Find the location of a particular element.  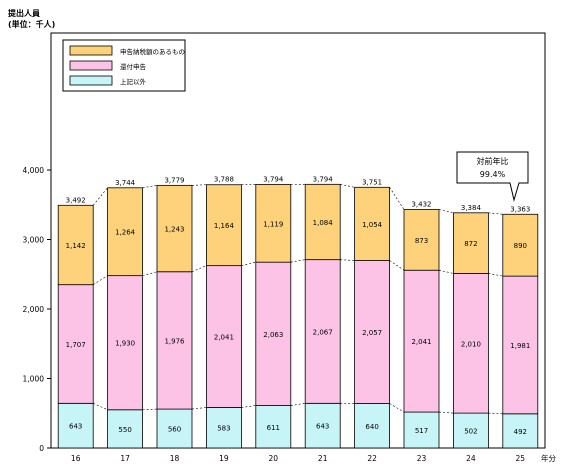

callout-value: 99.4% is located at coordinates (493, 174).